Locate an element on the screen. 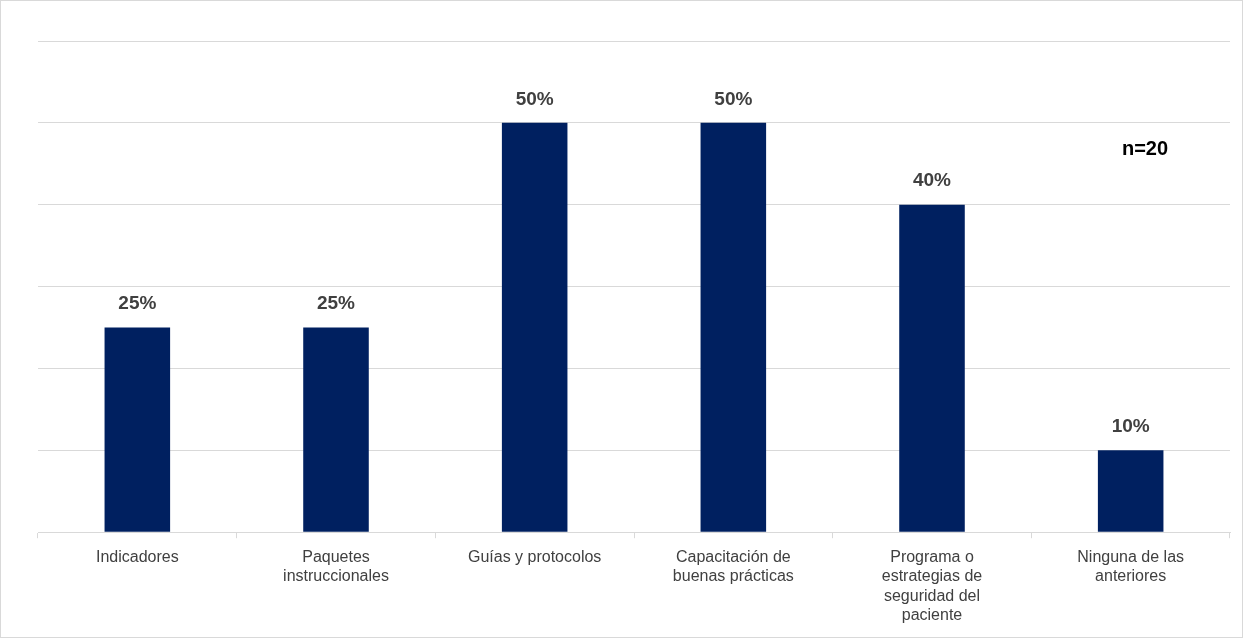 The height and width of the screenshot is (638, 1243). annotation: n=20 is located at coordinates (1145, 147).